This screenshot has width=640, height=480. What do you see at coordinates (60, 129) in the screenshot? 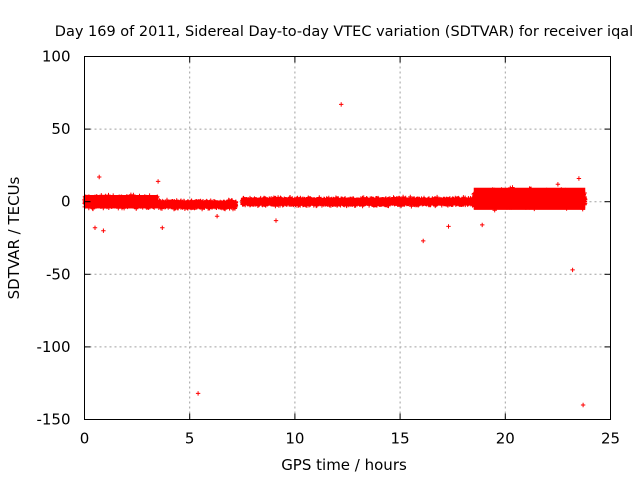
I see `y-tick-label: 50` at bounding box center [60, 129].